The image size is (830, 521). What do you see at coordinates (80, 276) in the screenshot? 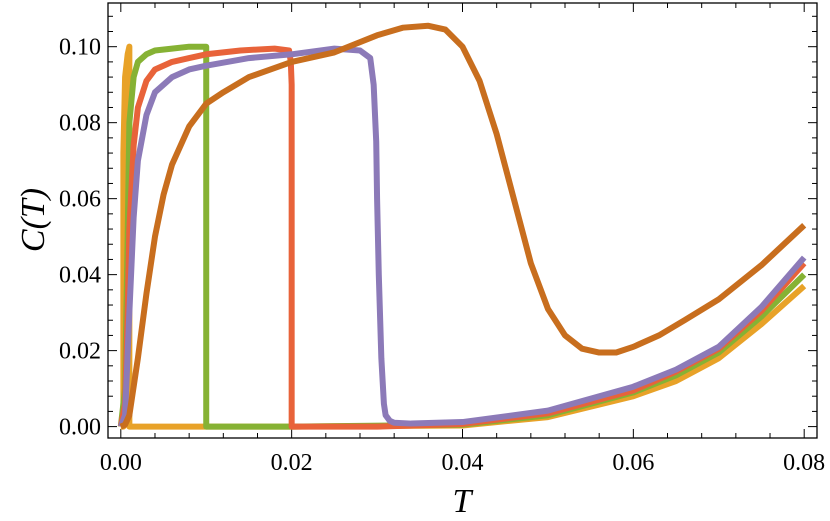
I see `y-tick-label: 0.04` at bounding box center [80, 276].